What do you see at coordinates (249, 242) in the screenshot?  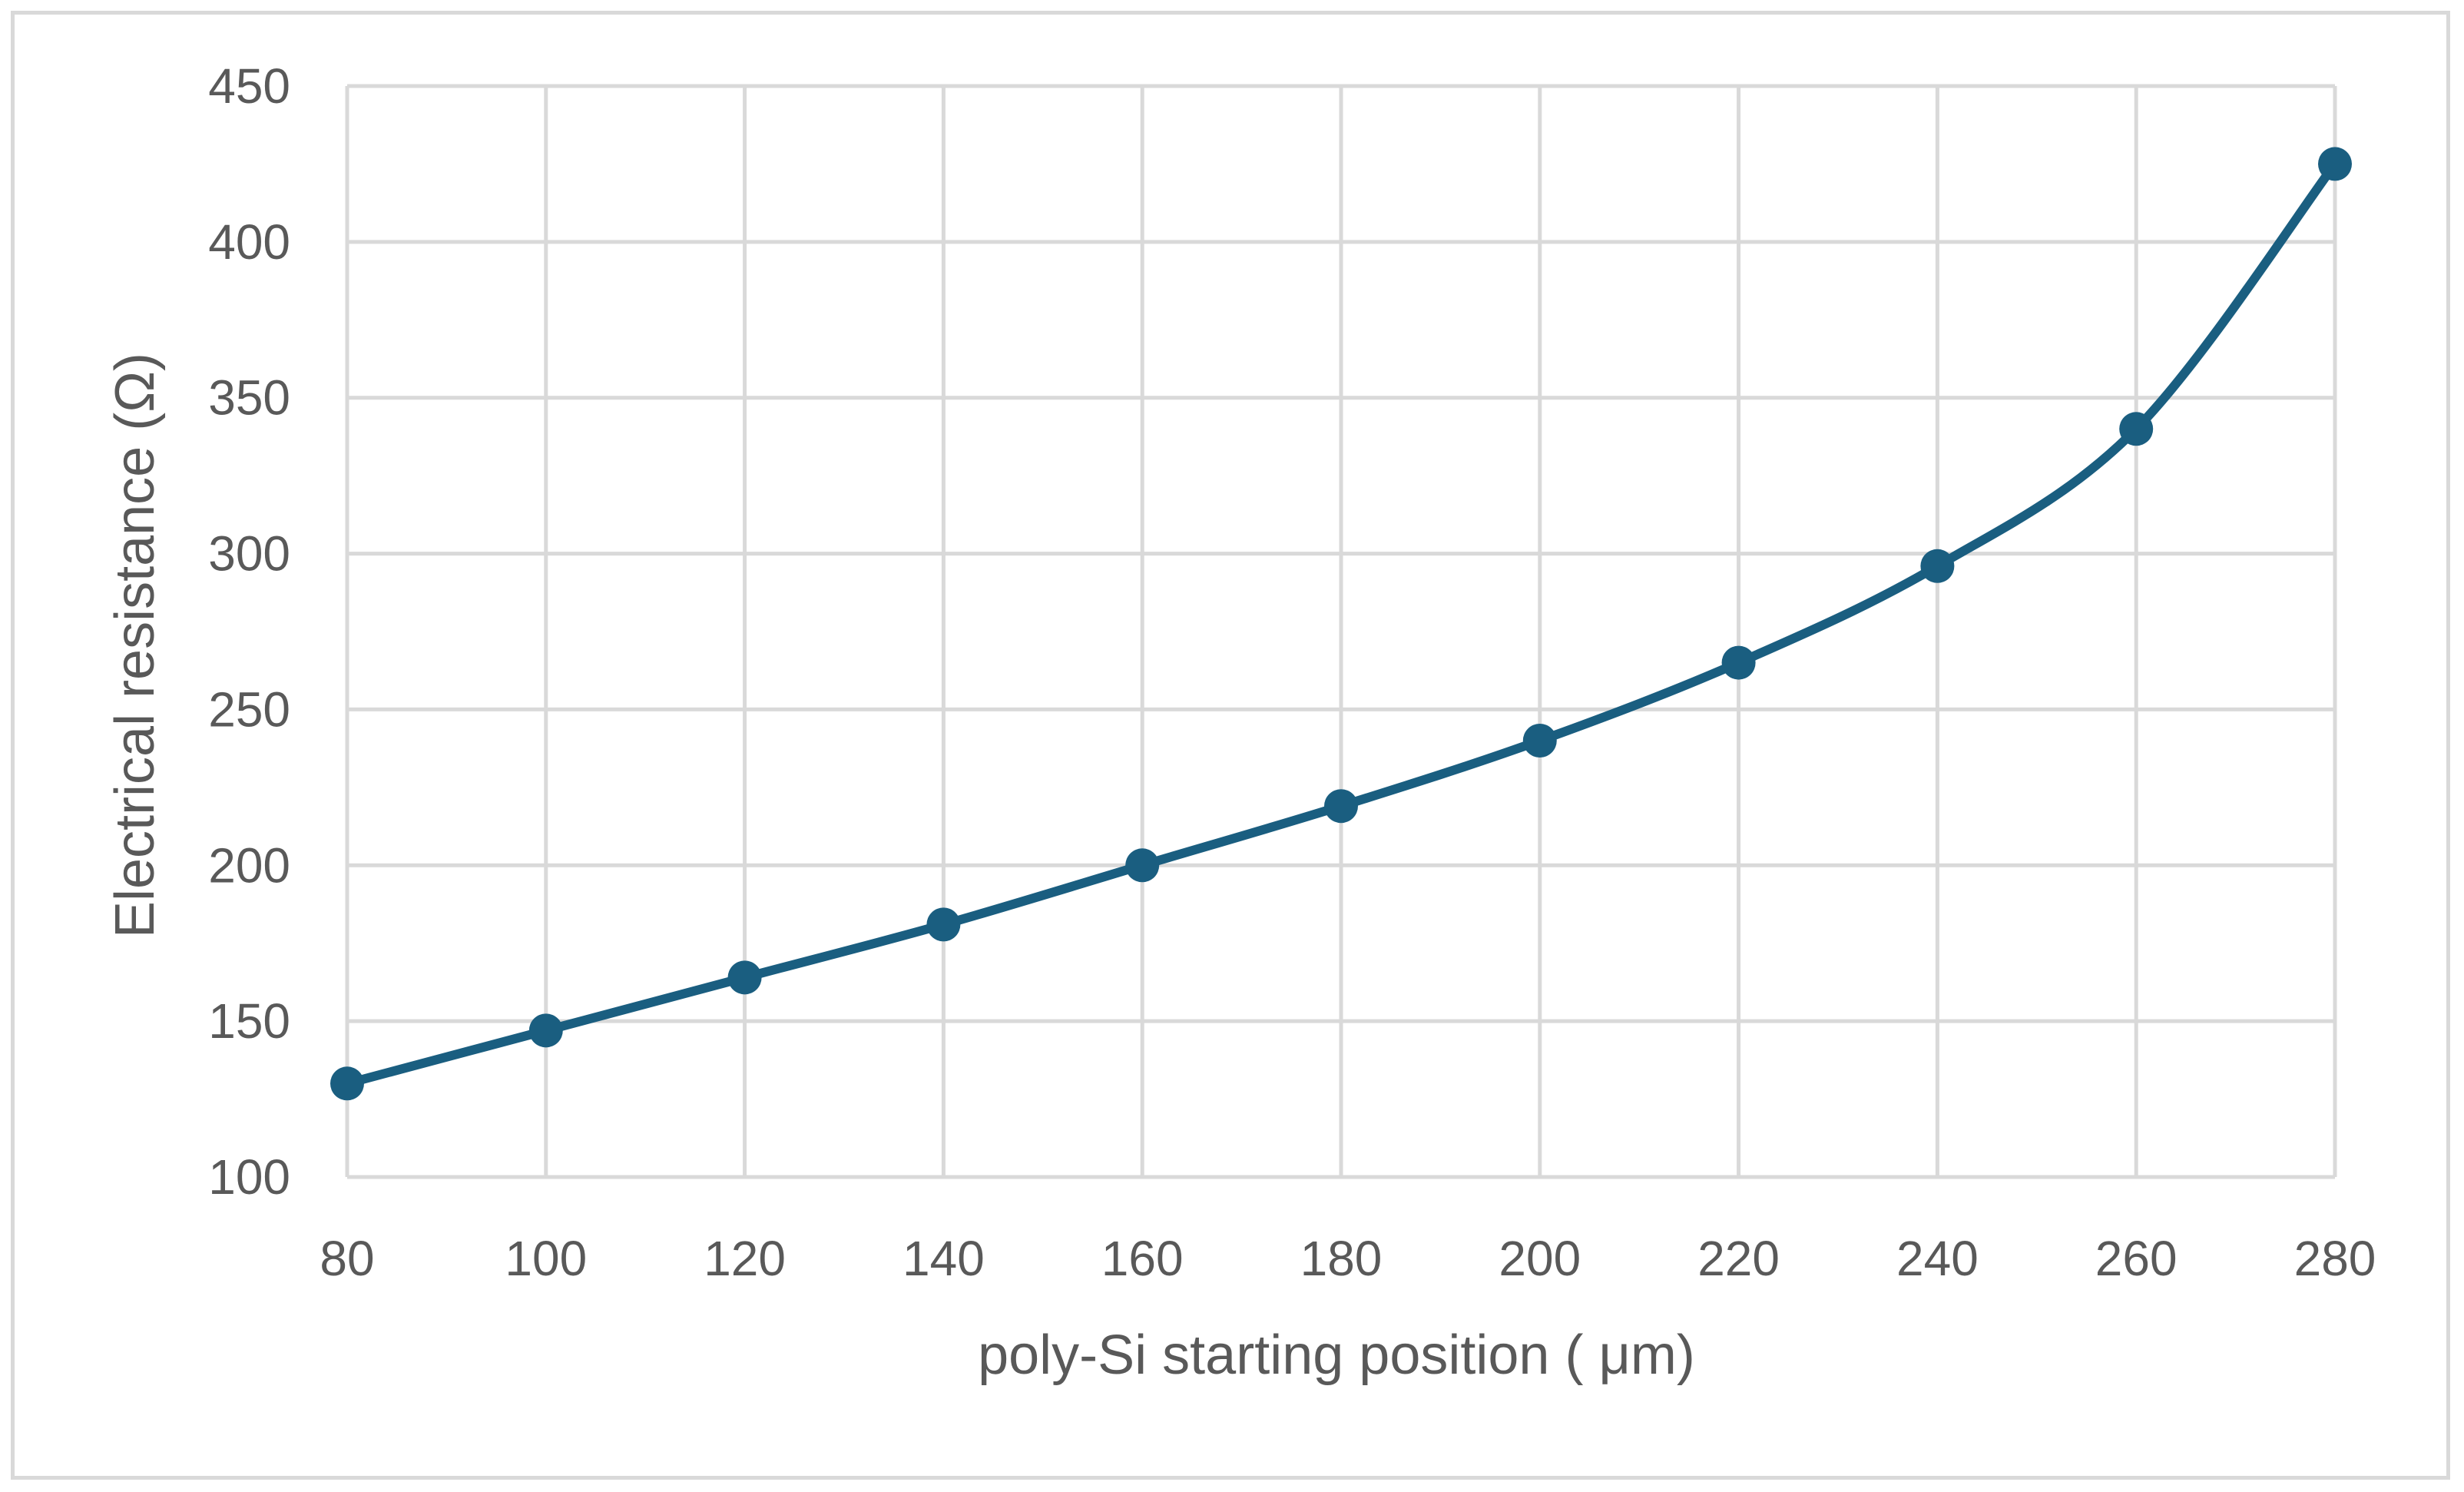 I see `y-tick-label: 400` at bounding box center [249, 242].